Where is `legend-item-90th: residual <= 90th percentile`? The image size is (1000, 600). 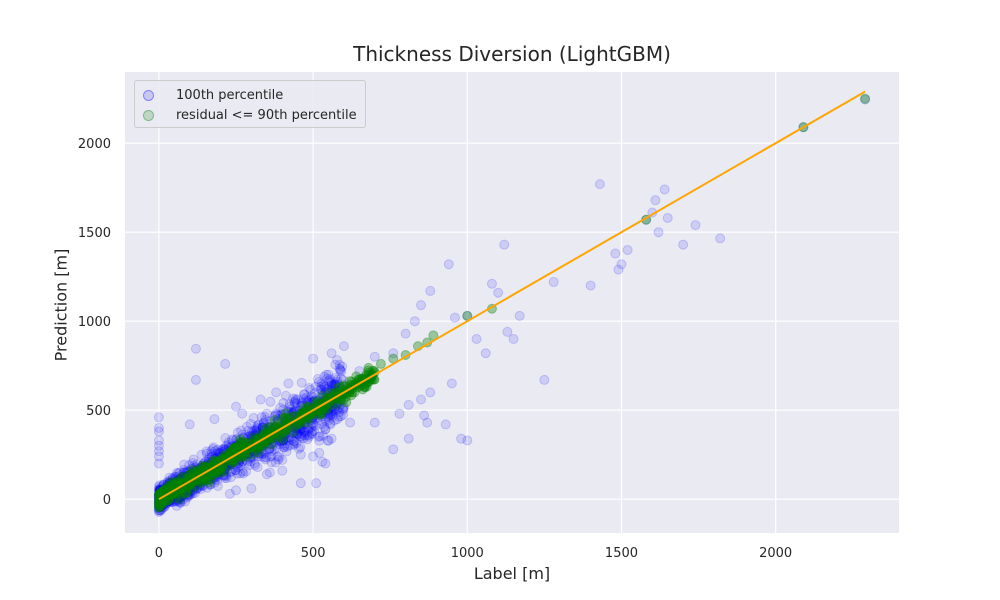 legend-item-90th: residual <= 90th percentile is located at coordinates (250, 115).